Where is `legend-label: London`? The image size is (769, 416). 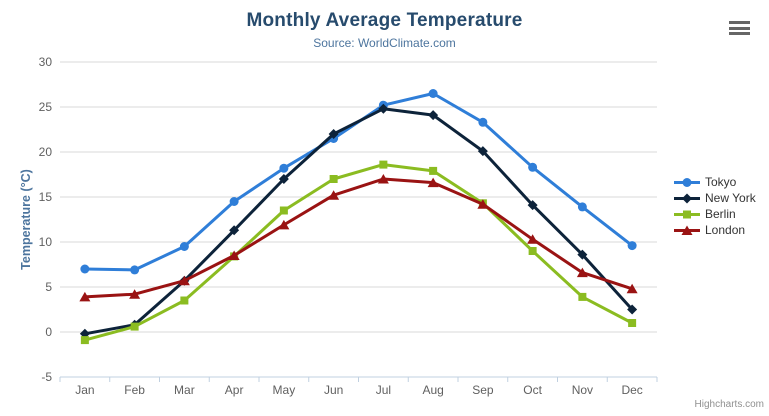
legend-label: London is located at coordinates (725, 230).